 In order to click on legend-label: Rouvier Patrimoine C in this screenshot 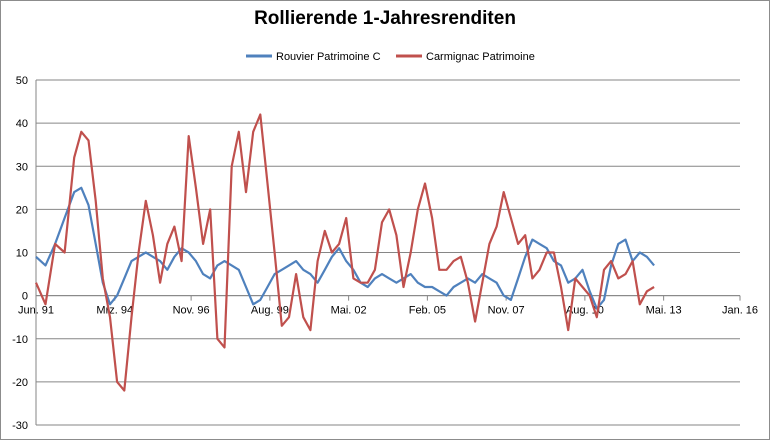, I will do `click(328, 57)`.